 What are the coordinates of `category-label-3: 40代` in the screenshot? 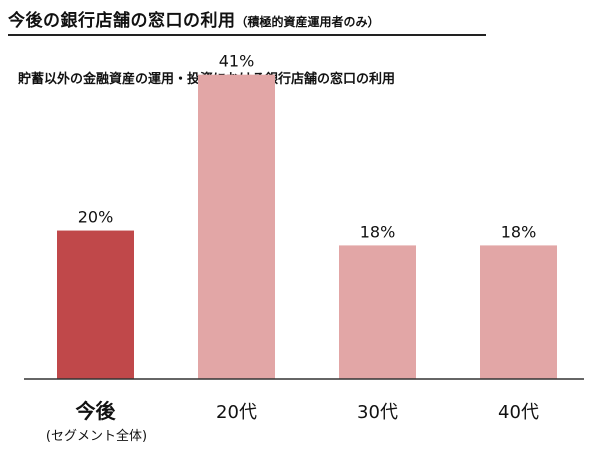 It's located at (518, 412).